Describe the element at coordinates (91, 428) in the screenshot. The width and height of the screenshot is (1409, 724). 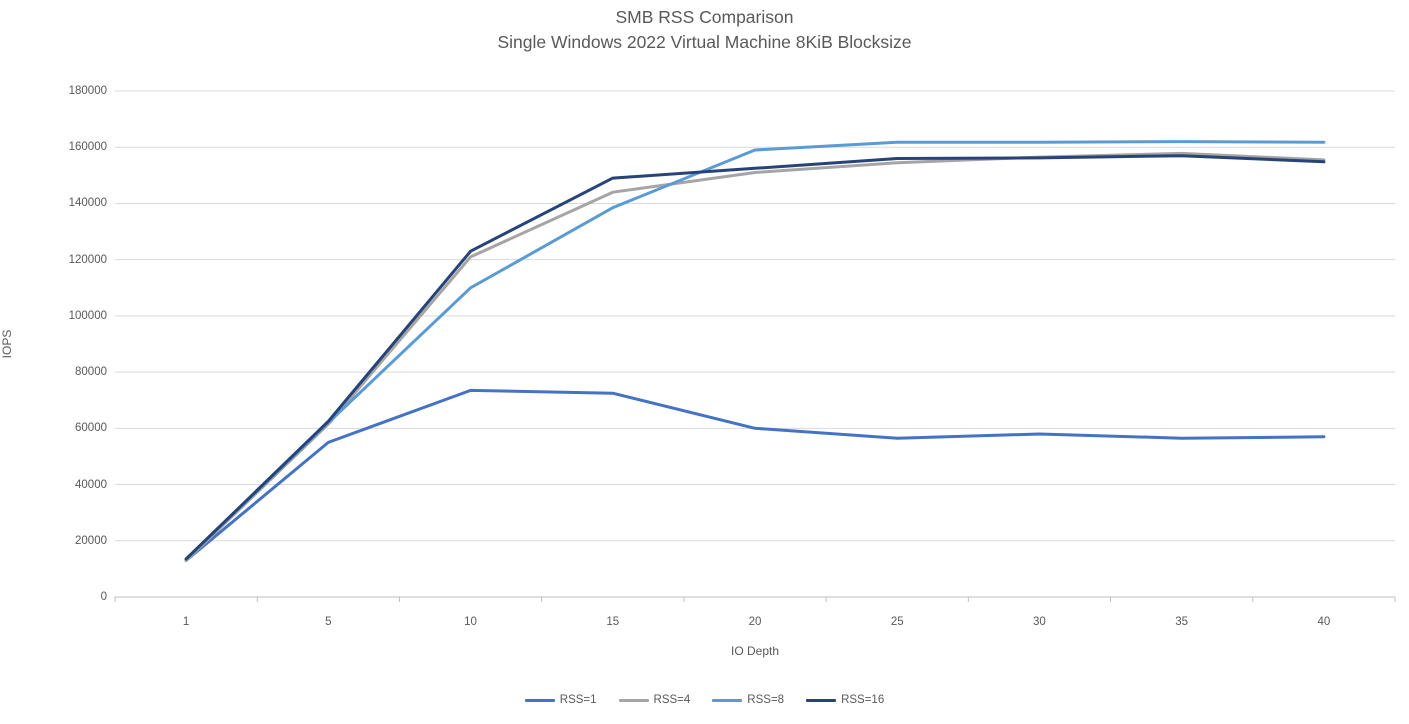
I see `y-tick-label: 60000` at that location.